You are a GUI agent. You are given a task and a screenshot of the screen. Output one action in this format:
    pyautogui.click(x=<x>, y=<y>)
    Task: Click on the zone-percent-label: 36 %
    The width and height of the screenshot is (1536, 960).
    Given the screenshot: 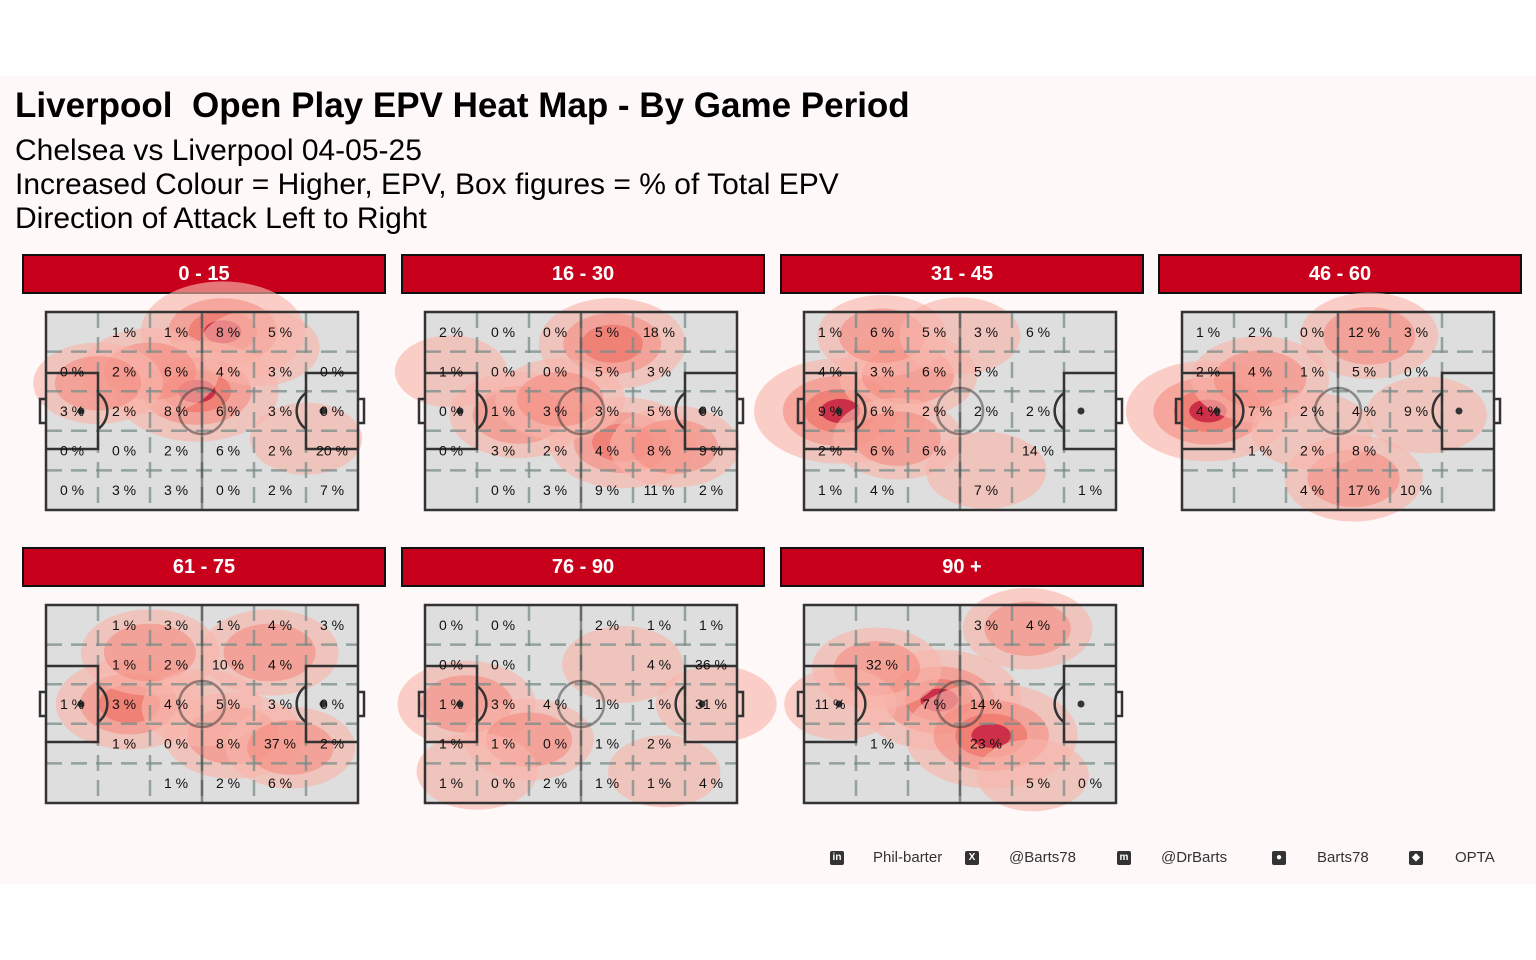 What is the action you would take?
    pyautogui.click(x=711, y=664)
    